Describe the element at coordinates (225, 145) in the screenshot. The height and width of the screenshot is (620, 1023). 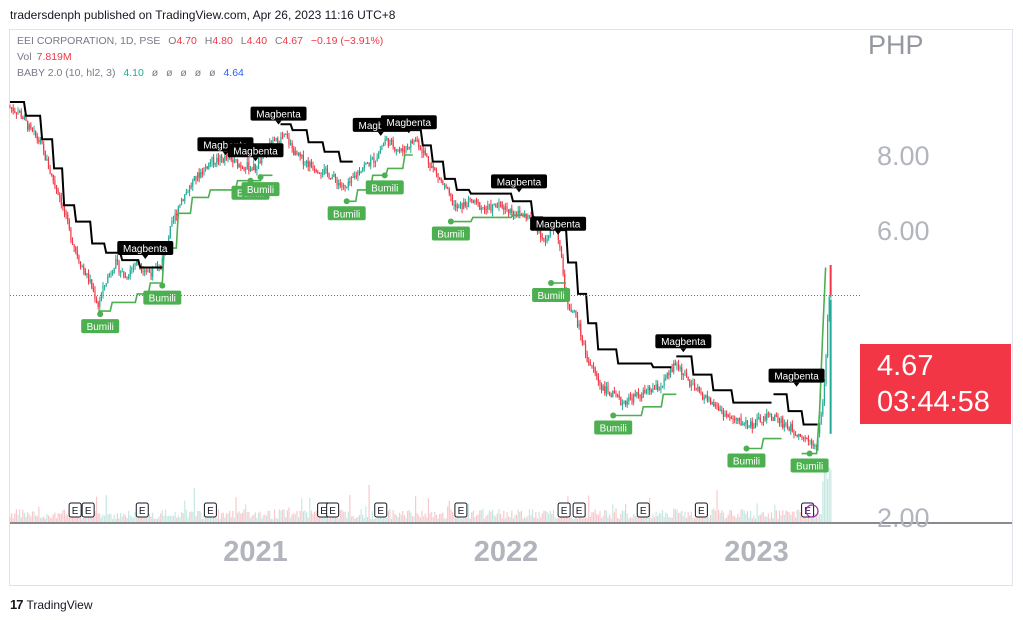
I see `sell-label-text: Magbenta` at that location.